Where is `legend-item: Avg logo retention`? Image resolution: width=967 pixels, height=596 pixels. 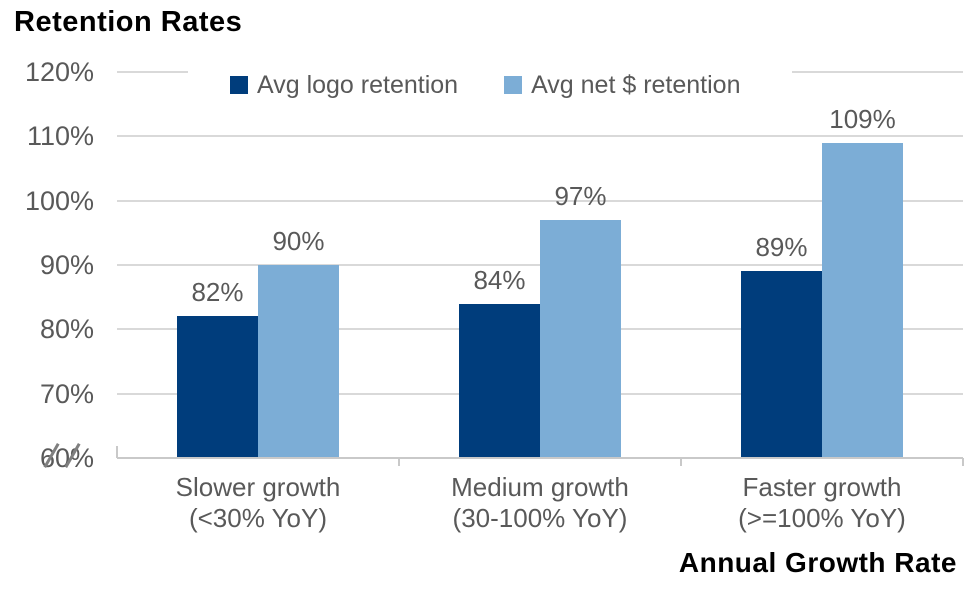
legend-item: Avg logo retention is located at coordinates (344, 85).